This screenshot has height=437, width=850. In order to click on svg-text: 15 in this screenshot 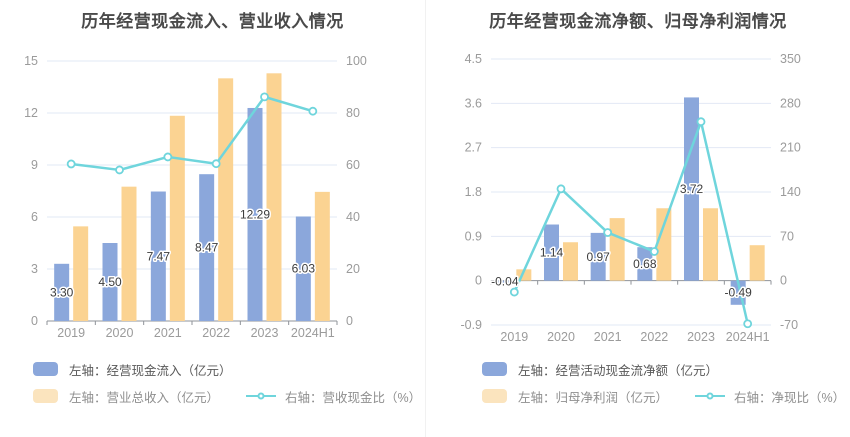, I will do `click(31, 61)`.